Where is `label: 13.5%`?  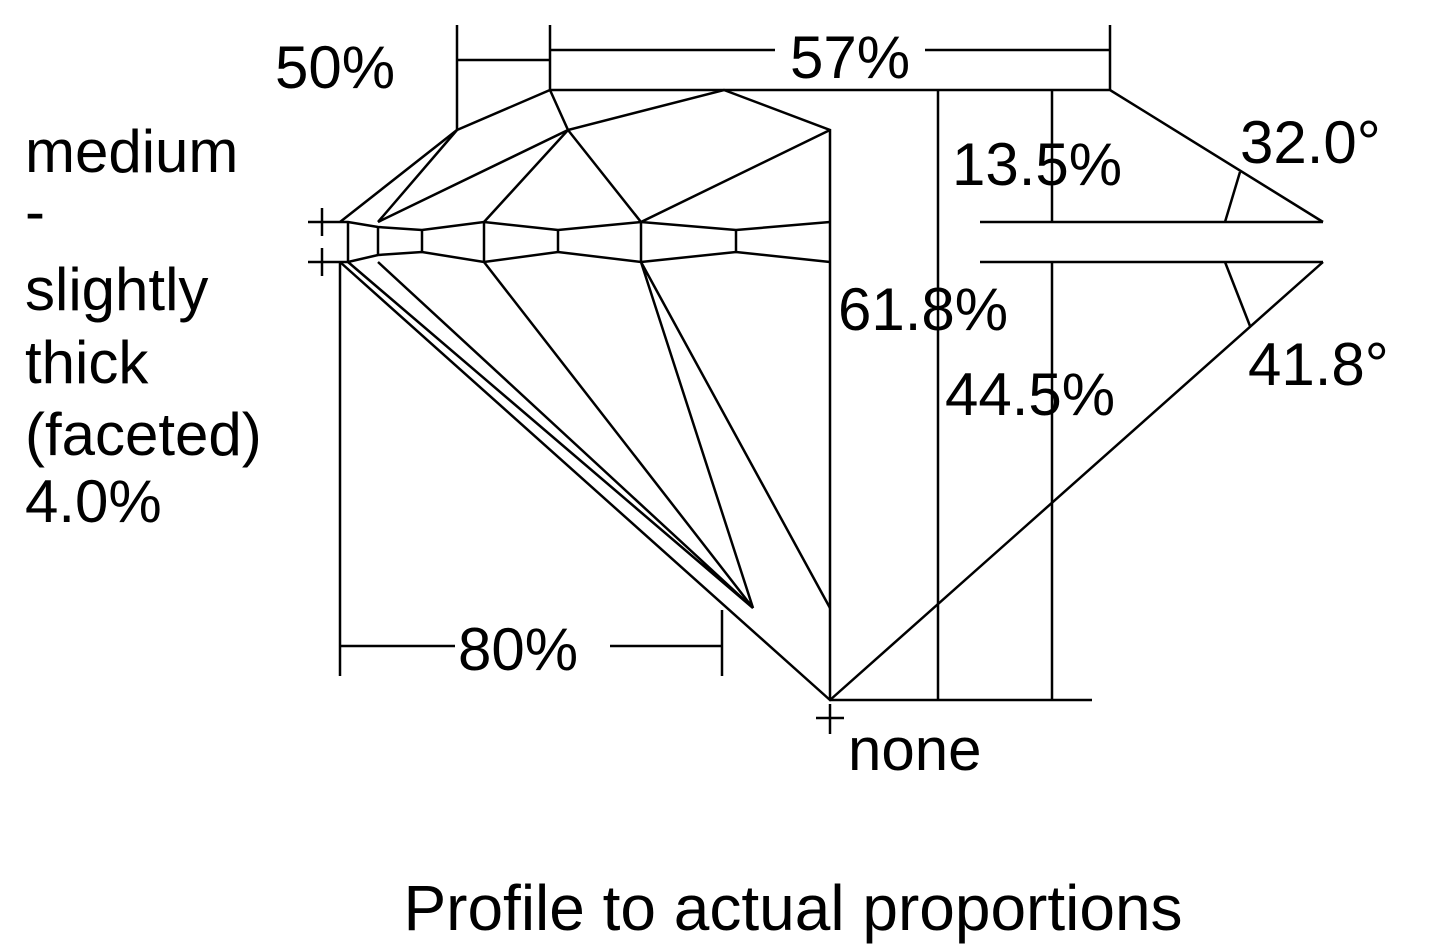 label: 13.5% is located at coordinates (1037, 164).